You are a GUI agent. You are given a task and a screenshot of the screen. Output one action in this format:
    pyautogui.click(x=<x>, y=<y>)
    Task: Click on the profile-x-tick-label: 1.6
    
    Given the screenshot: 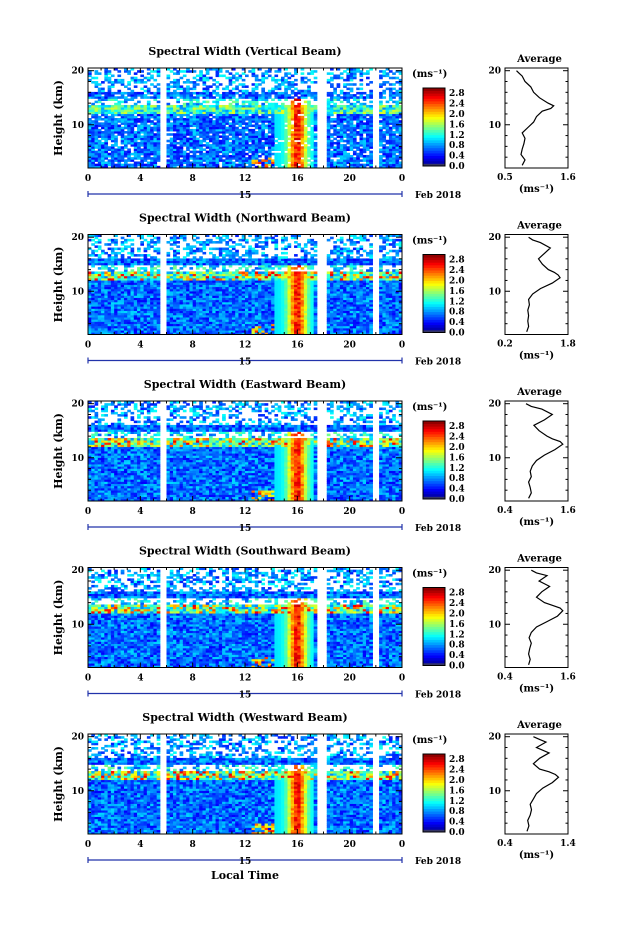 What is the action you would take?
    pyautogui.click(x=568, y=511)
    